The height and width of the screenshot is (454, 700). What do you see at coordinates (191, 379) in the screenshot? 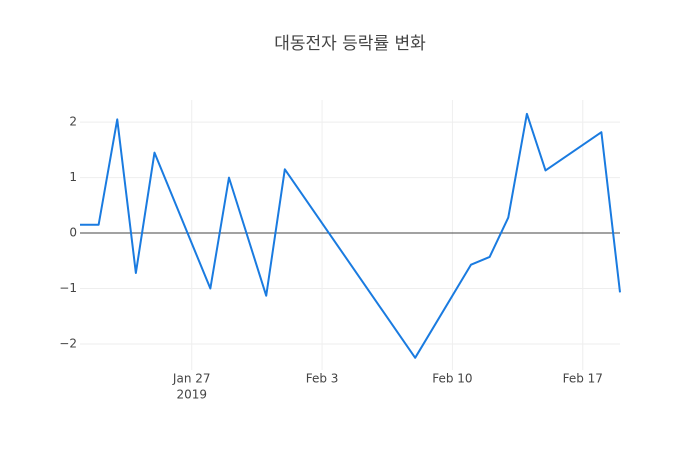
I see `x-tick-label: Jan 27` at bounding box center [191, 379].